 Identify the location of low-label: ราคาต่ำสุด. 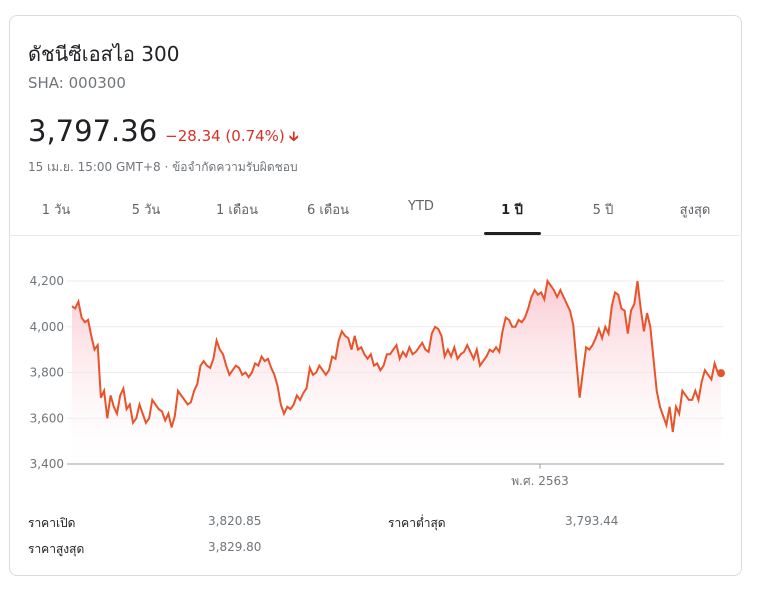
(417, 523).